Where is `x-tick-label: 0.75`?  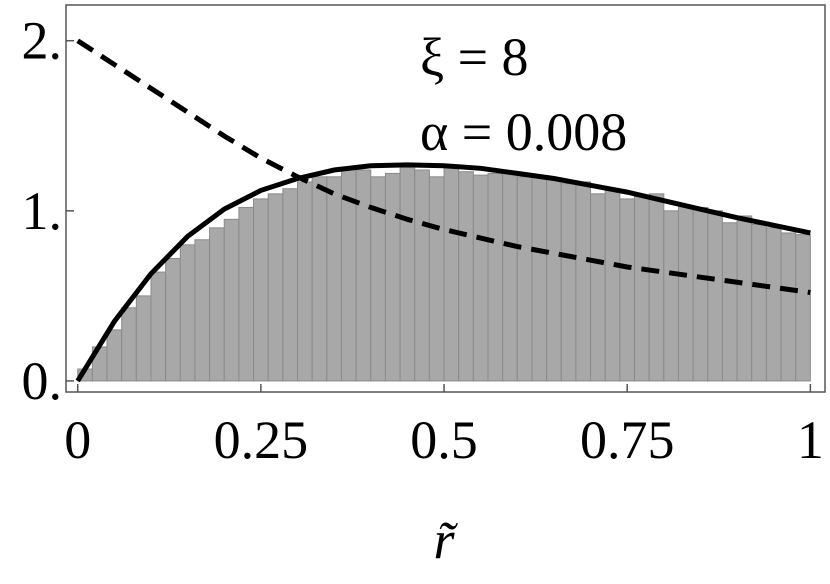 x-tick-label: 0.75 is located at coordinates (627, 440).